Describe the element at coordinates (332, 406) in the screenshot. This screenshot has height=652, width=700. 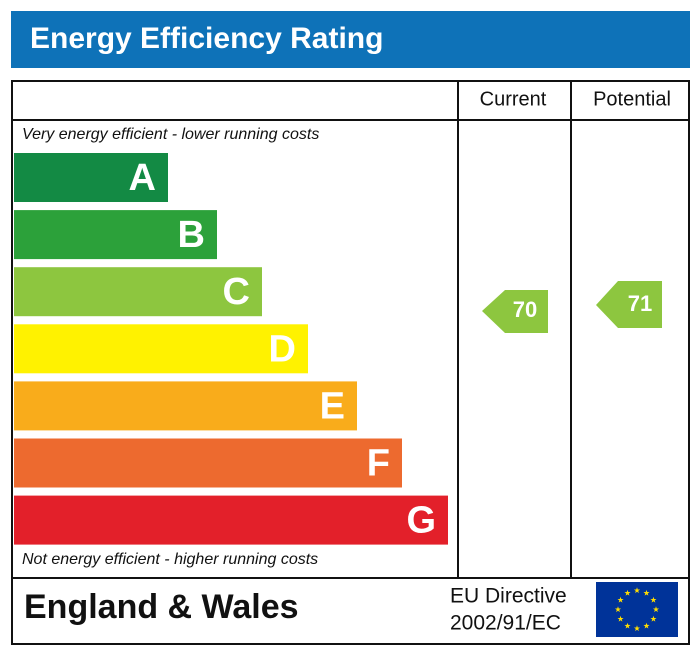
I see `band-letter: E` at that location.